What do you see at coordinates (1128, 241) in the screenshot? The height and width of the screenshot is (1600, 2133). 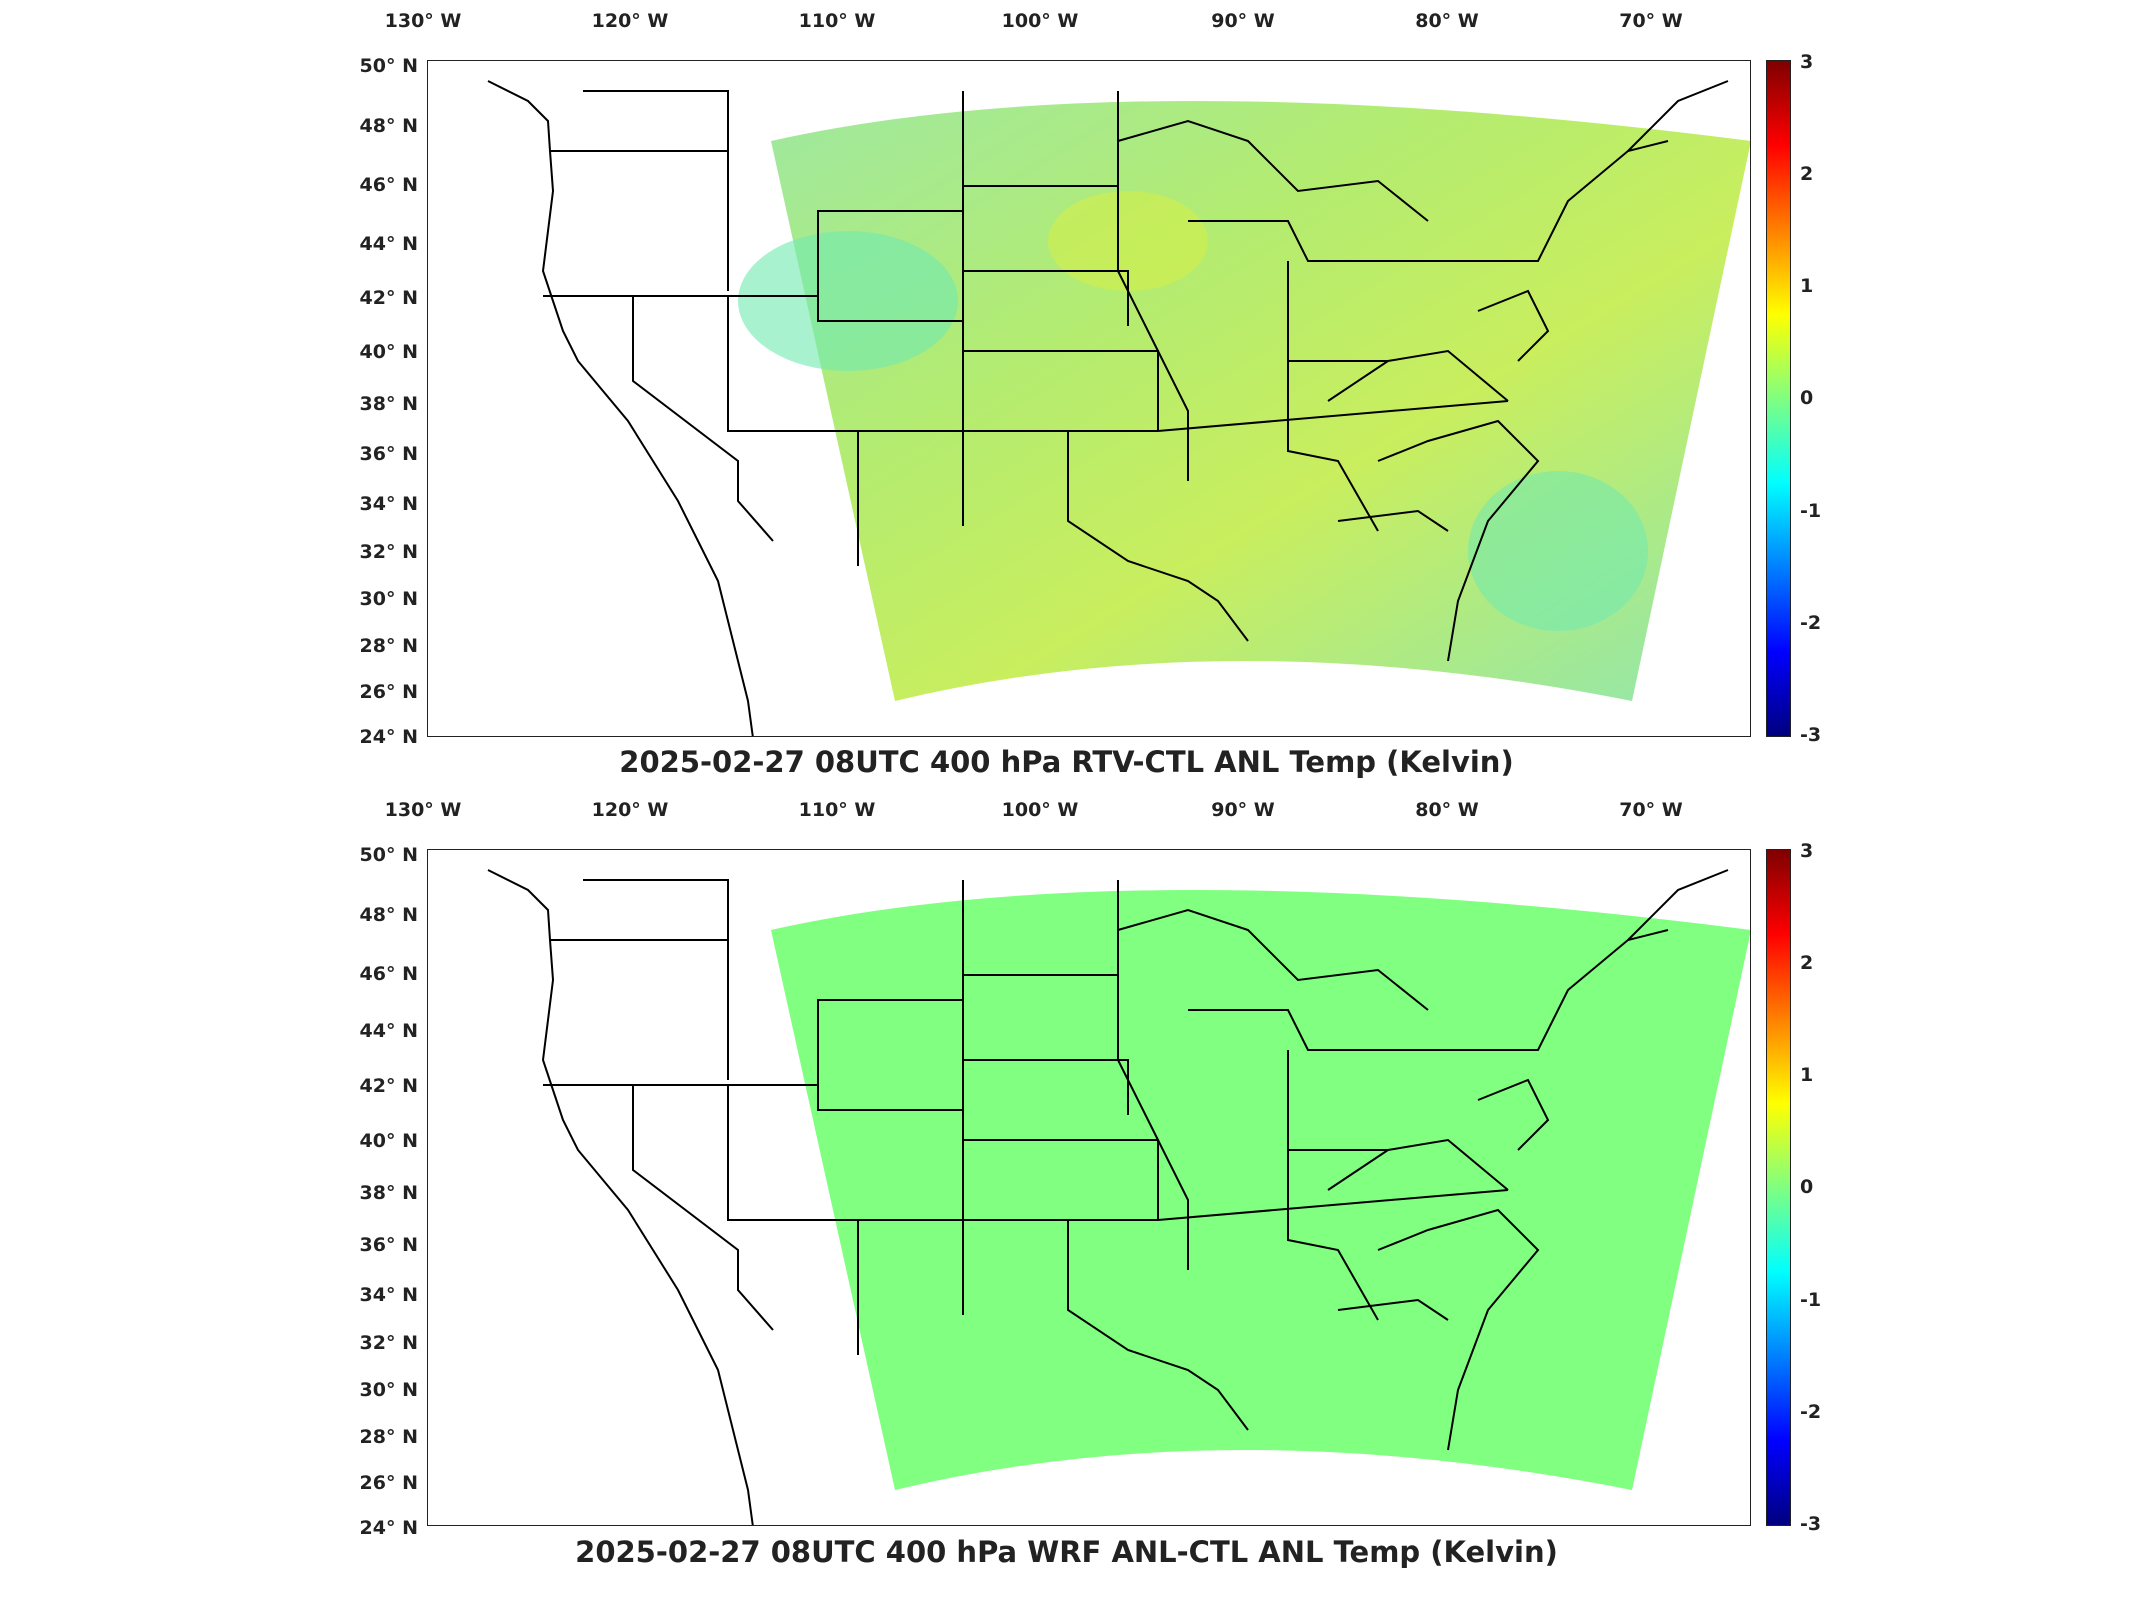 I see `warm-anomaly` at bounding box center [1128, 241].